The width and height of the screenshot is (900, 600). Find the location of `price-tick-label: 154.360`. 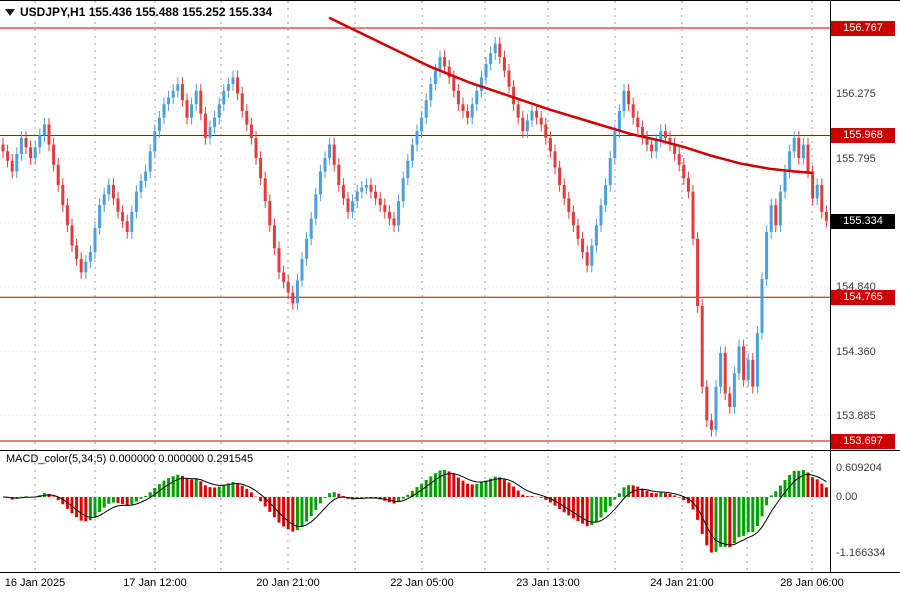

price-tick-label: 154.360 is located at coordinates (856, 351).